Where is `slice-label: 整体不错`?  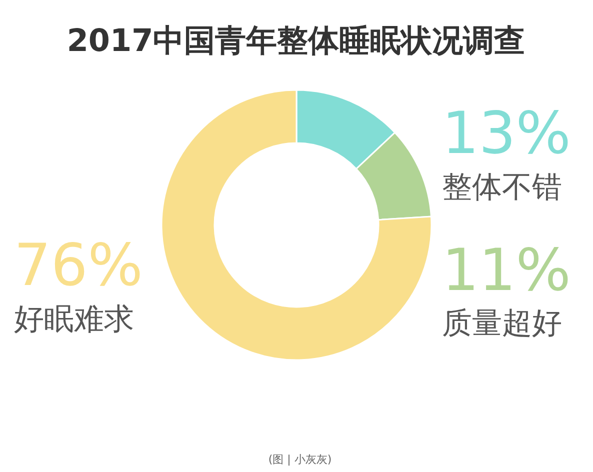
slice-label: 整体不错 is located at coordinates (502, 187).